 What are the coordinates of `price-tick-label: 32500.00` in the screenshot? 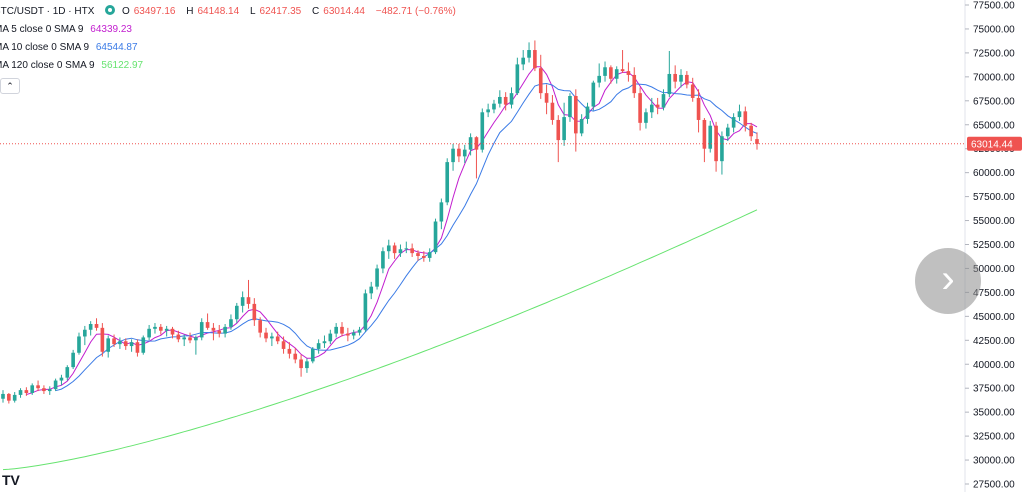 It's located at (994, 437).